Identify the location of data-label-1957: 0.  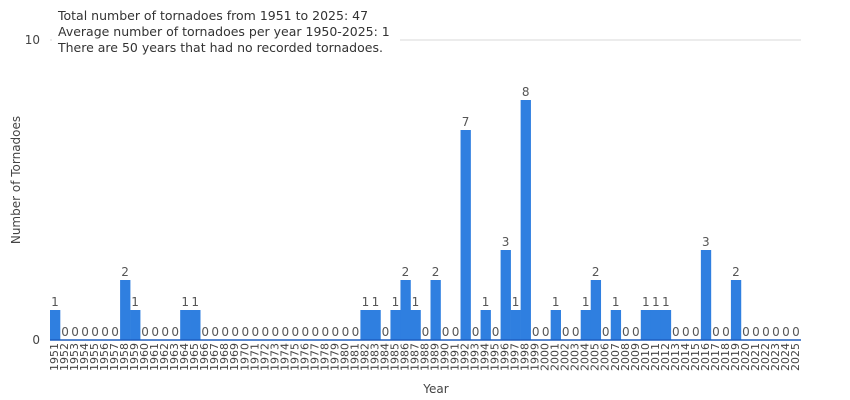
(115, 332).